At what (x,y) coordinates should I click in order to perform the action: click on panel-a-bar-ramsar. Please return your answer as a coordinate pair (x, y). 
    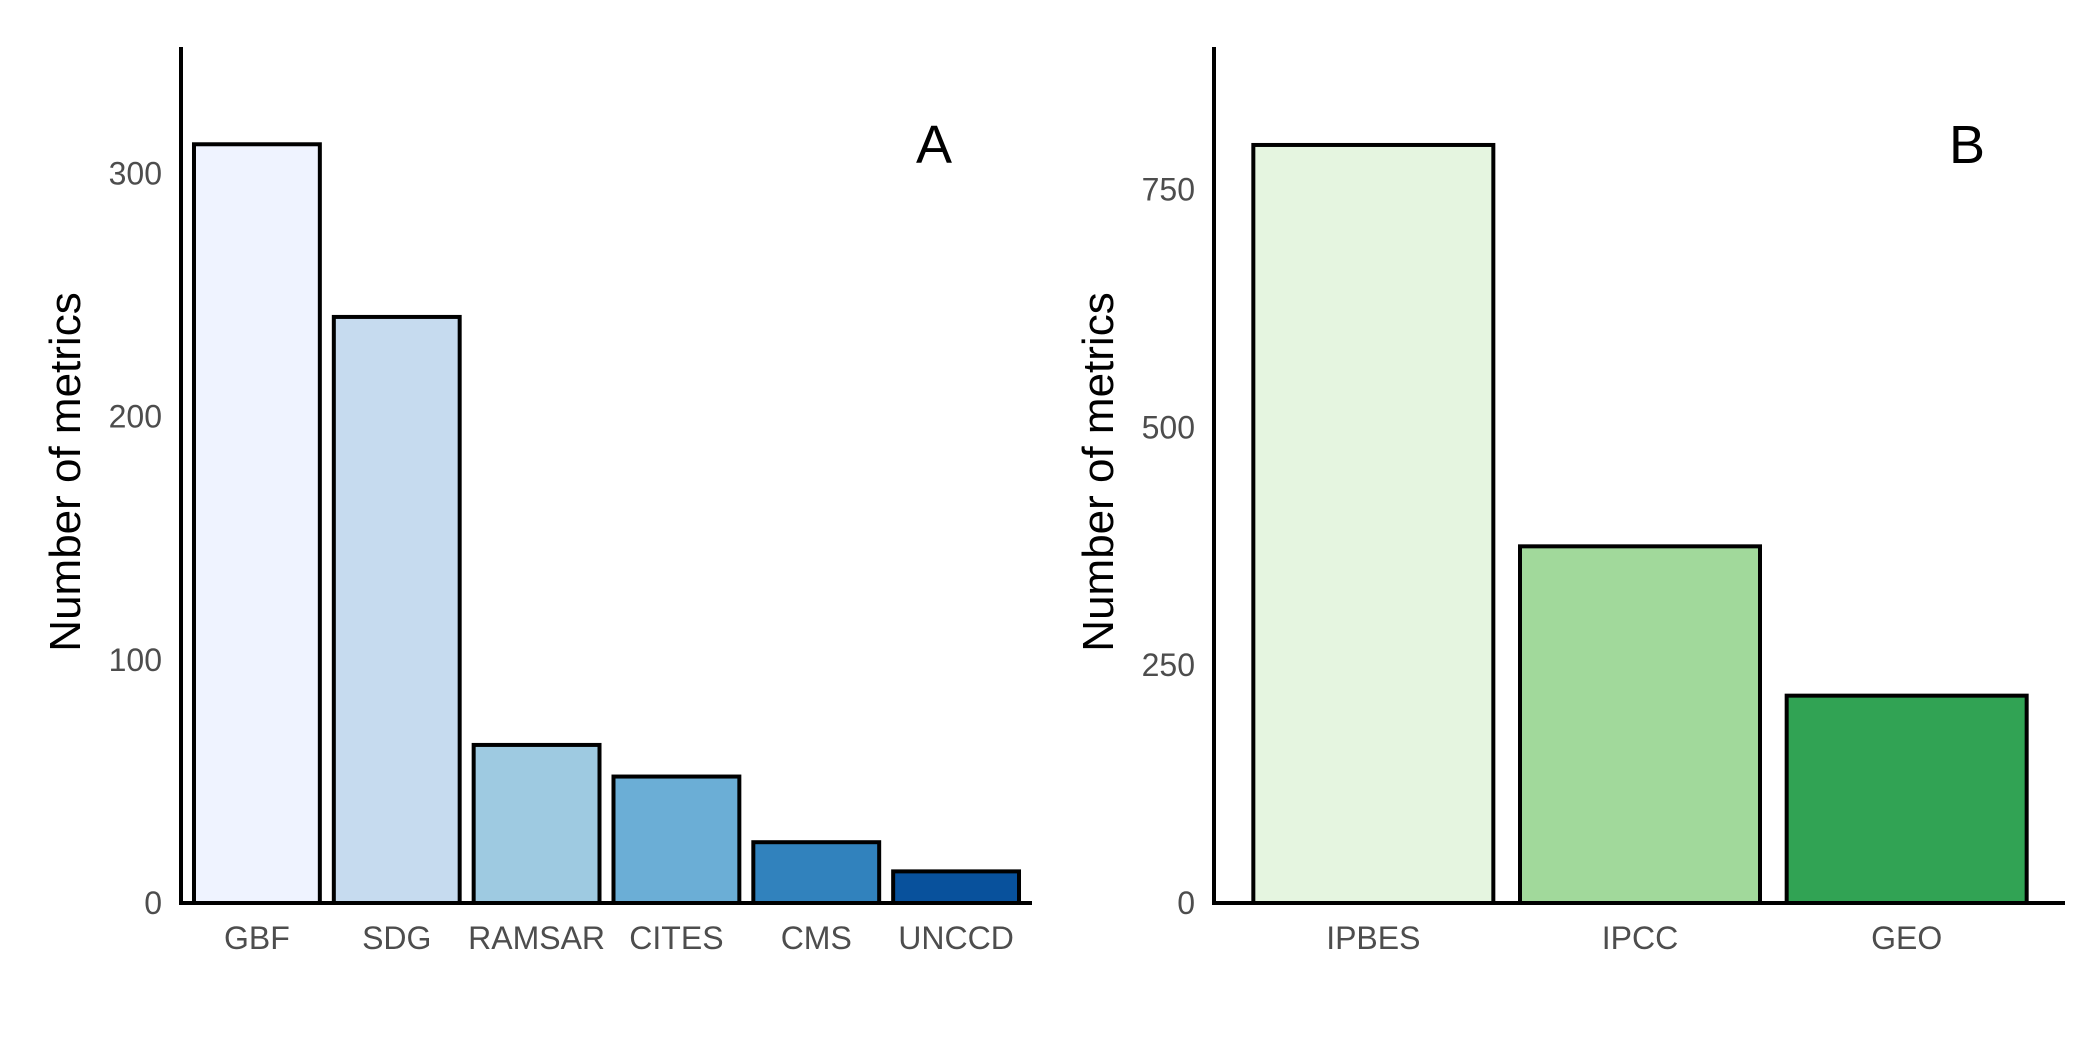
    Looking at the image, I should click on (536, 823).